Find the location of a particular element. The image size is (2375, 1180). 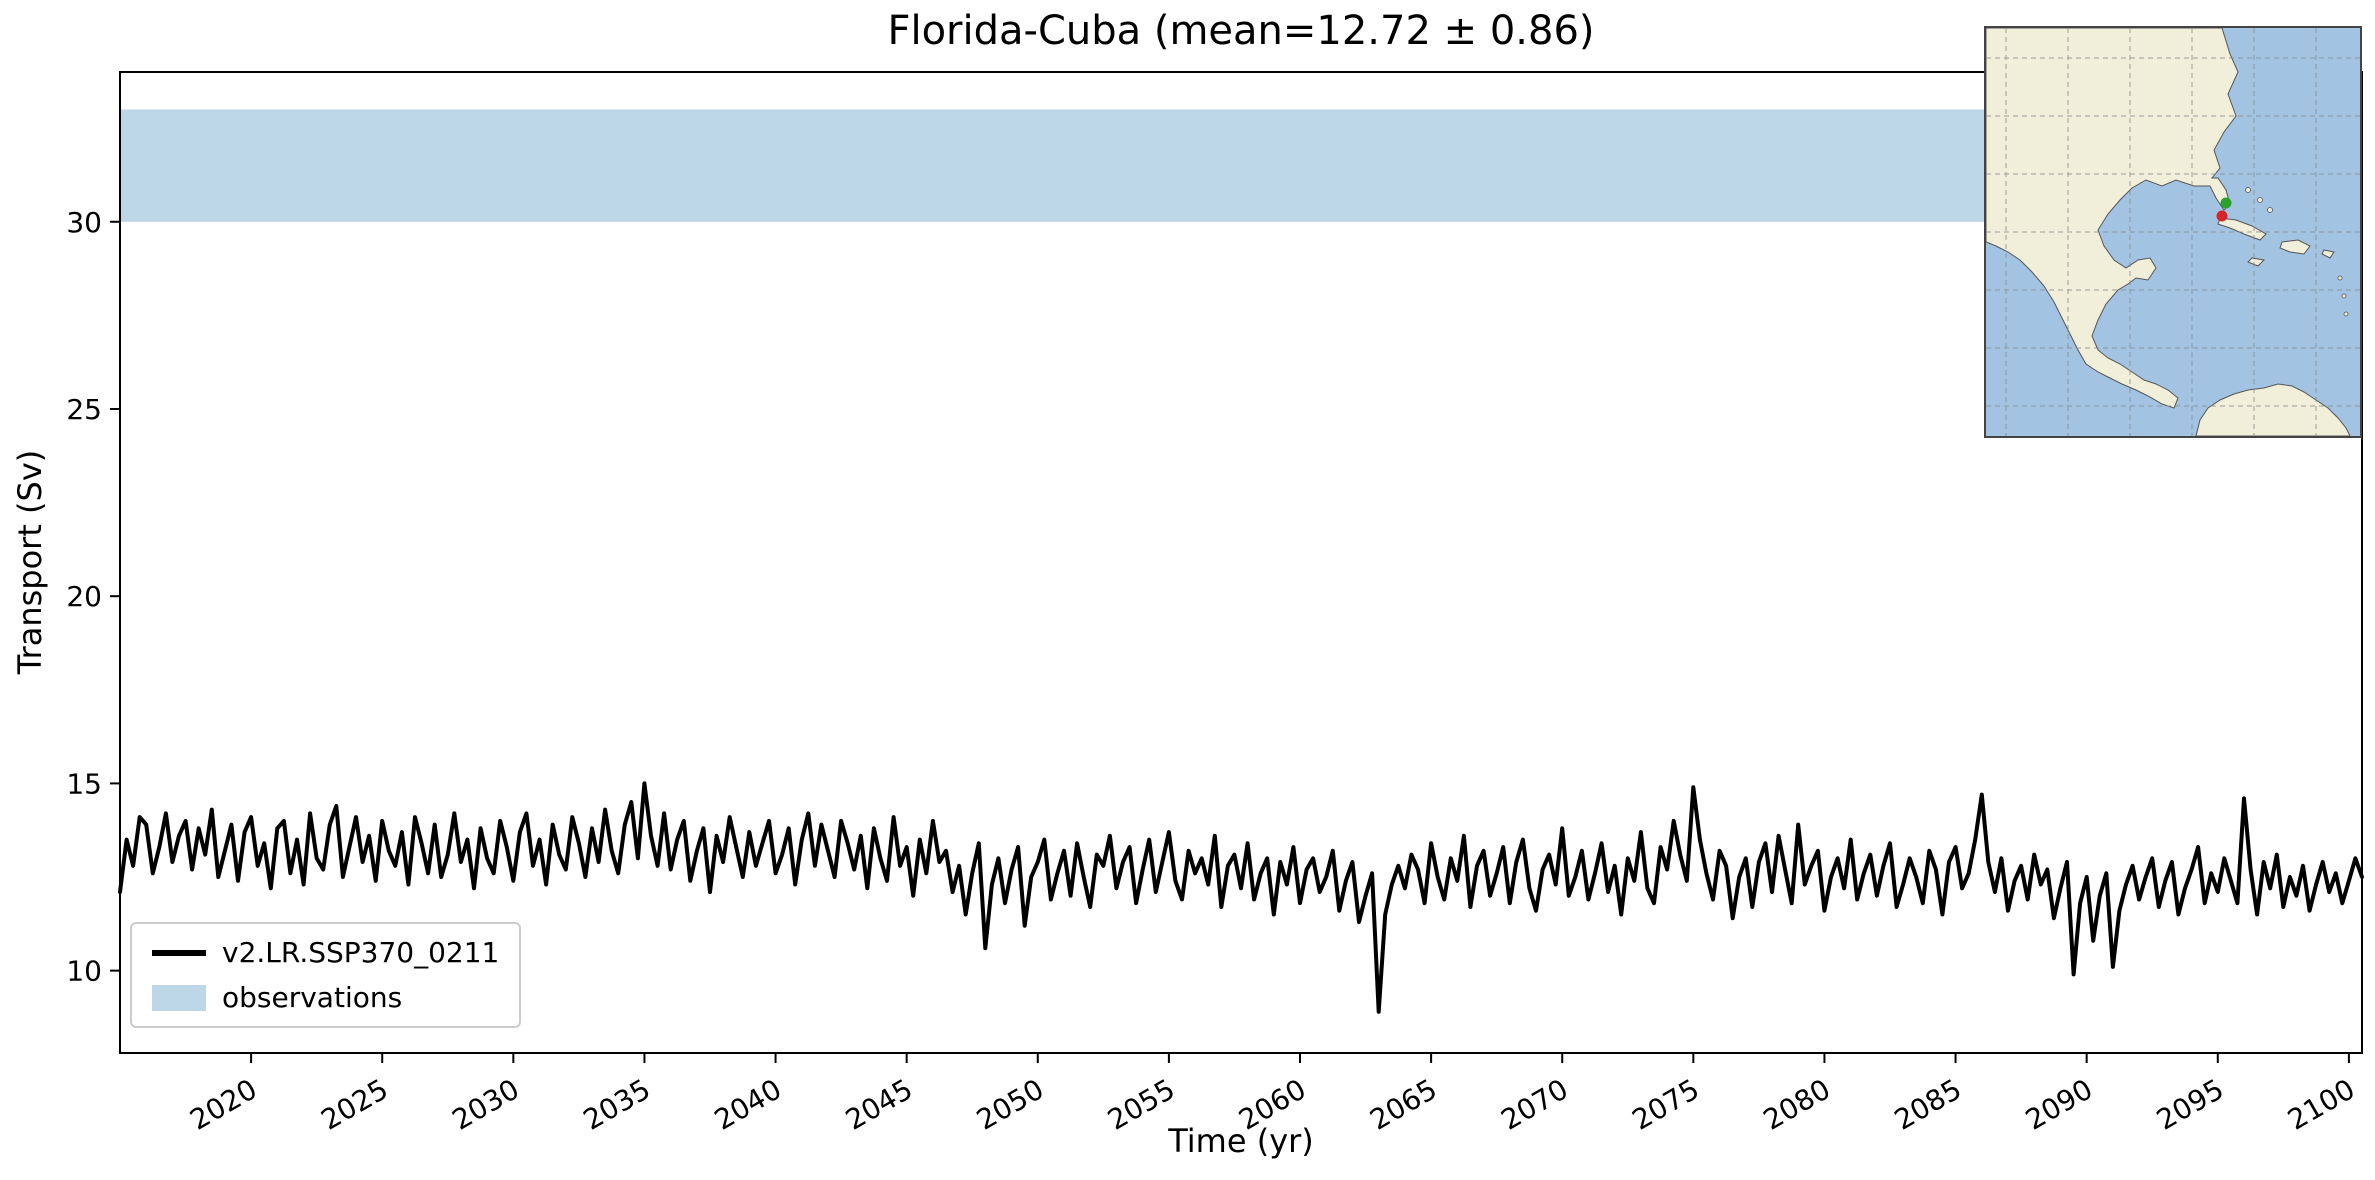

legend-patch-swatch is located at coordinates (179, 997).